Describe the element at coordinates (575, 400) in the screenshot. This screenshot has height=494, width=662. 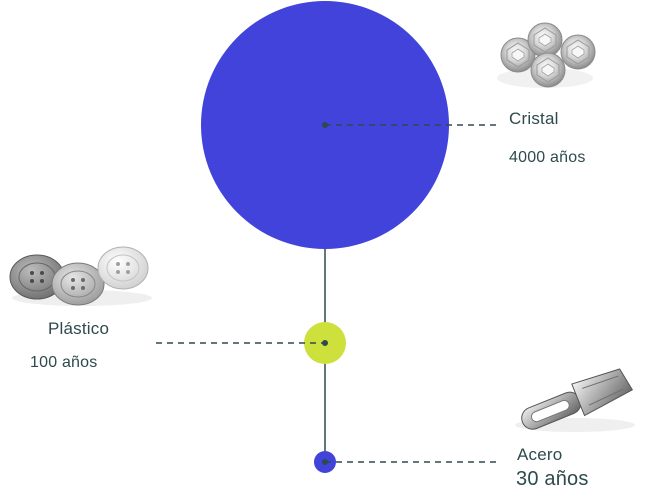
I see `steel-zipper-pull-icon` at that location.